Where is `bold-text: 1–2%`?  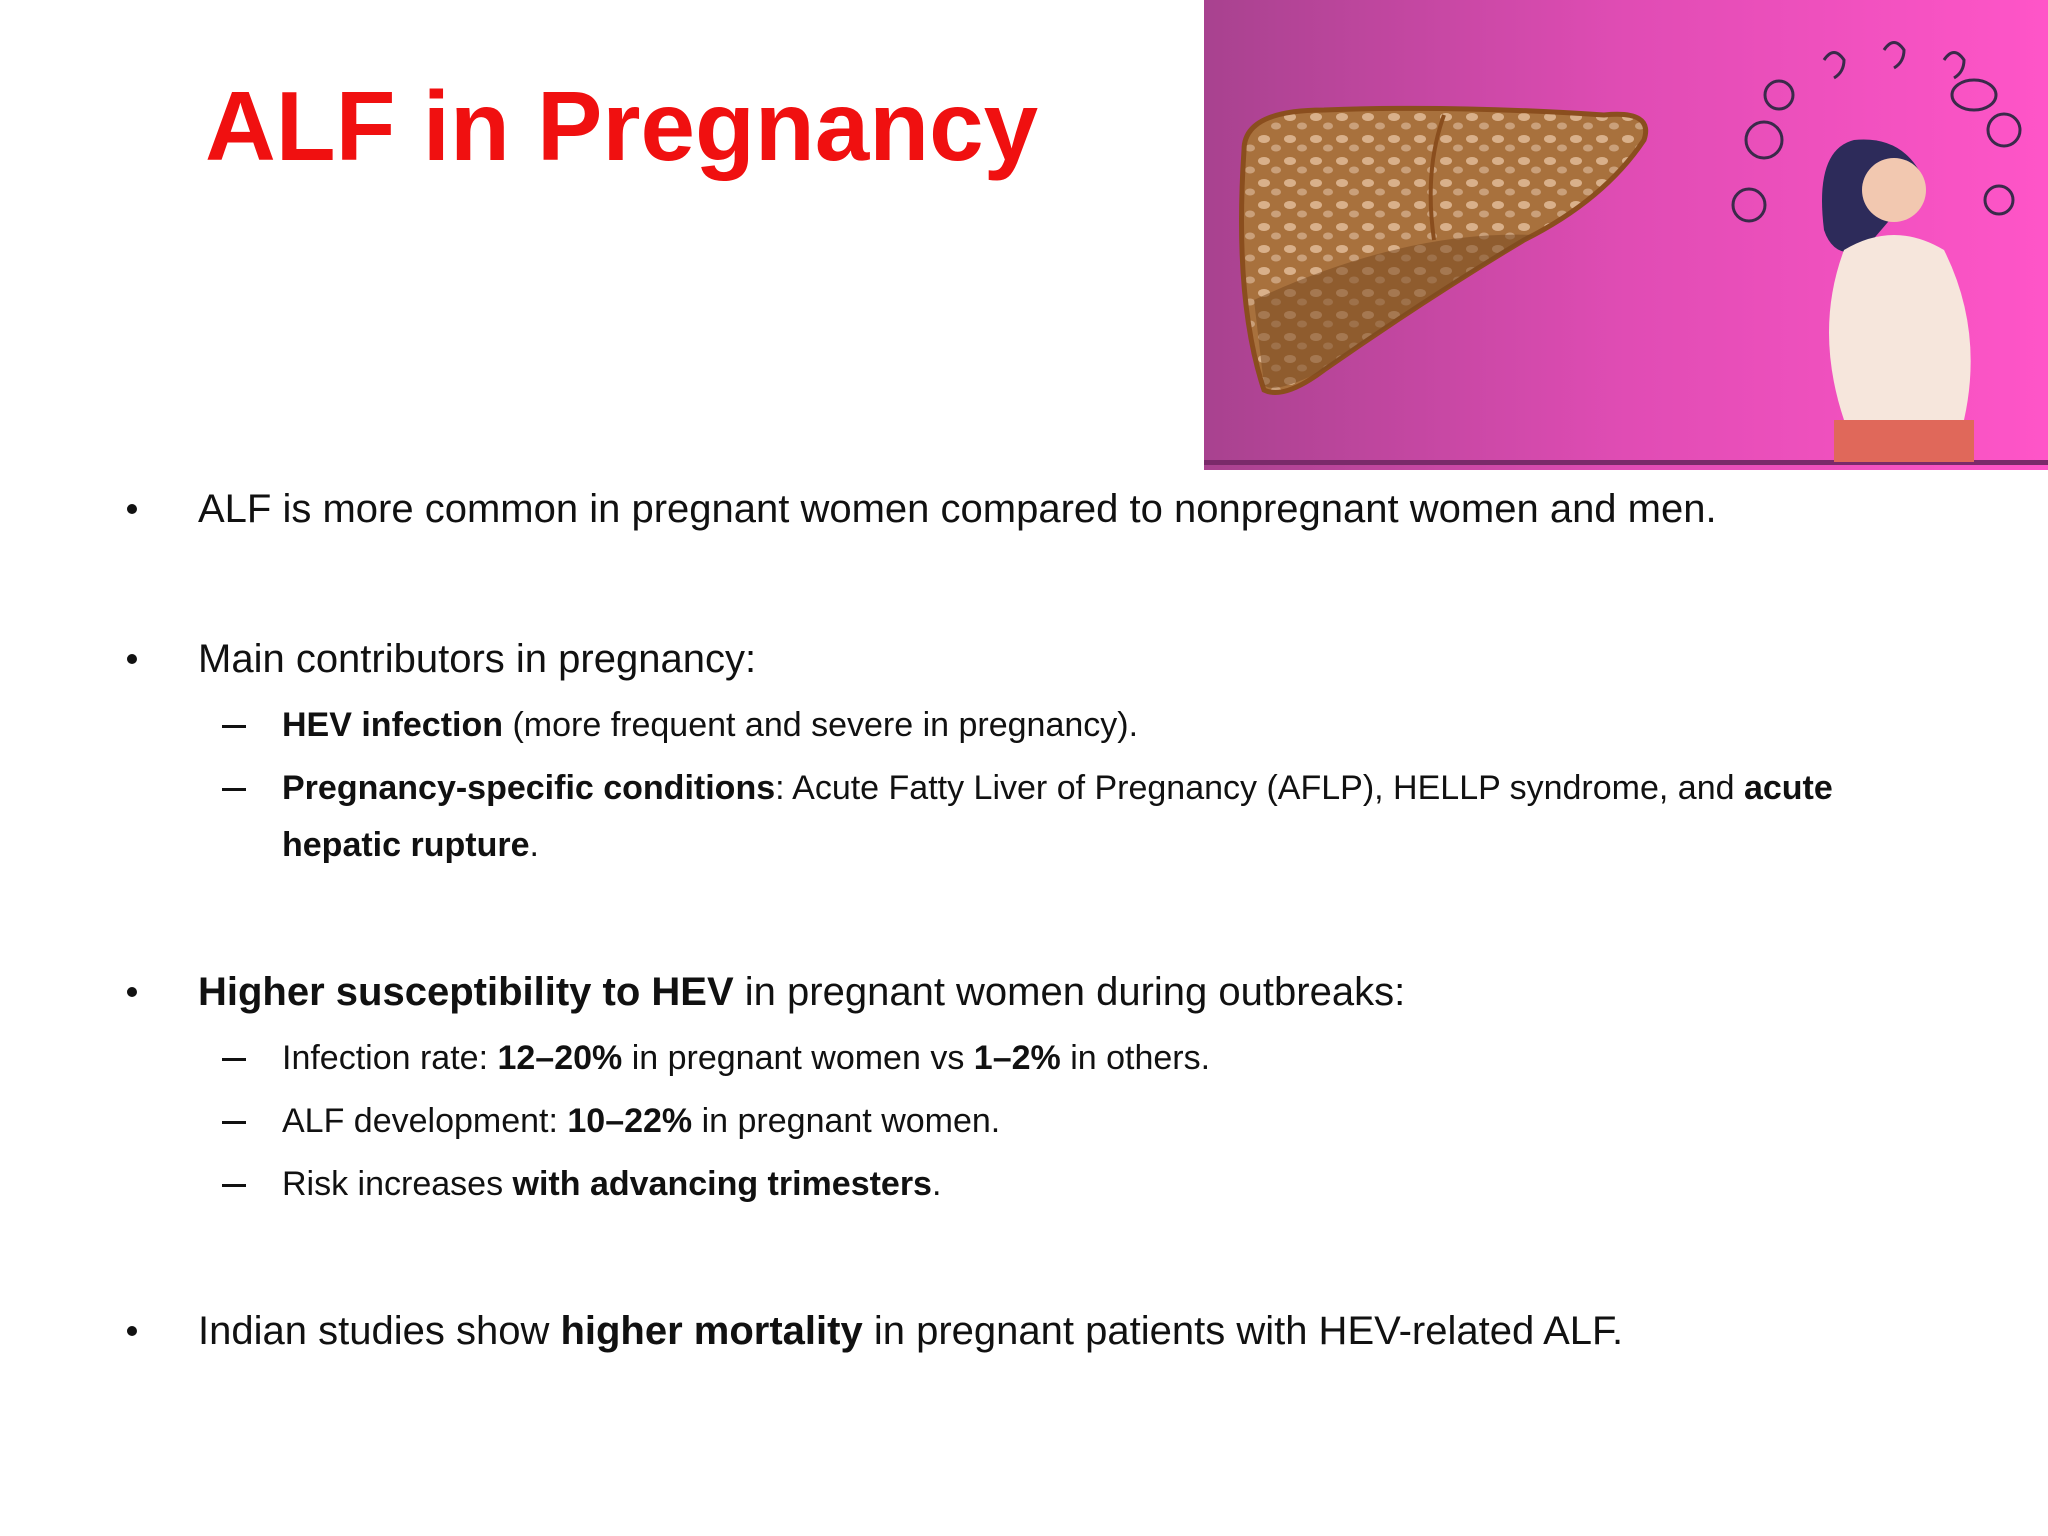 bold-text: 1–2% is located at coordinates (1017, 1058).